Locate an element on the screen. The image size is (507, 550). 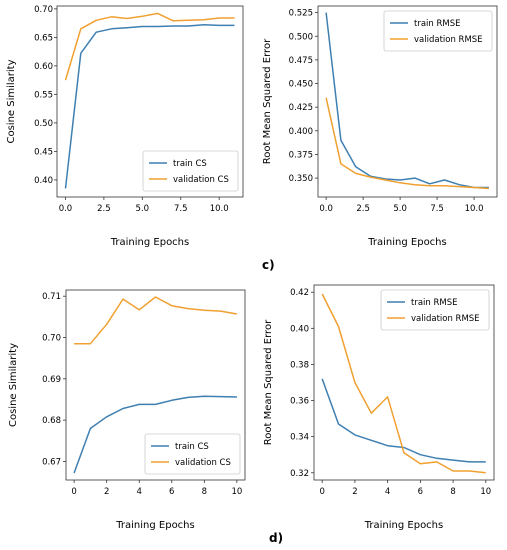
y-tick-label: 0.475 is located at coordinates (301, 61).